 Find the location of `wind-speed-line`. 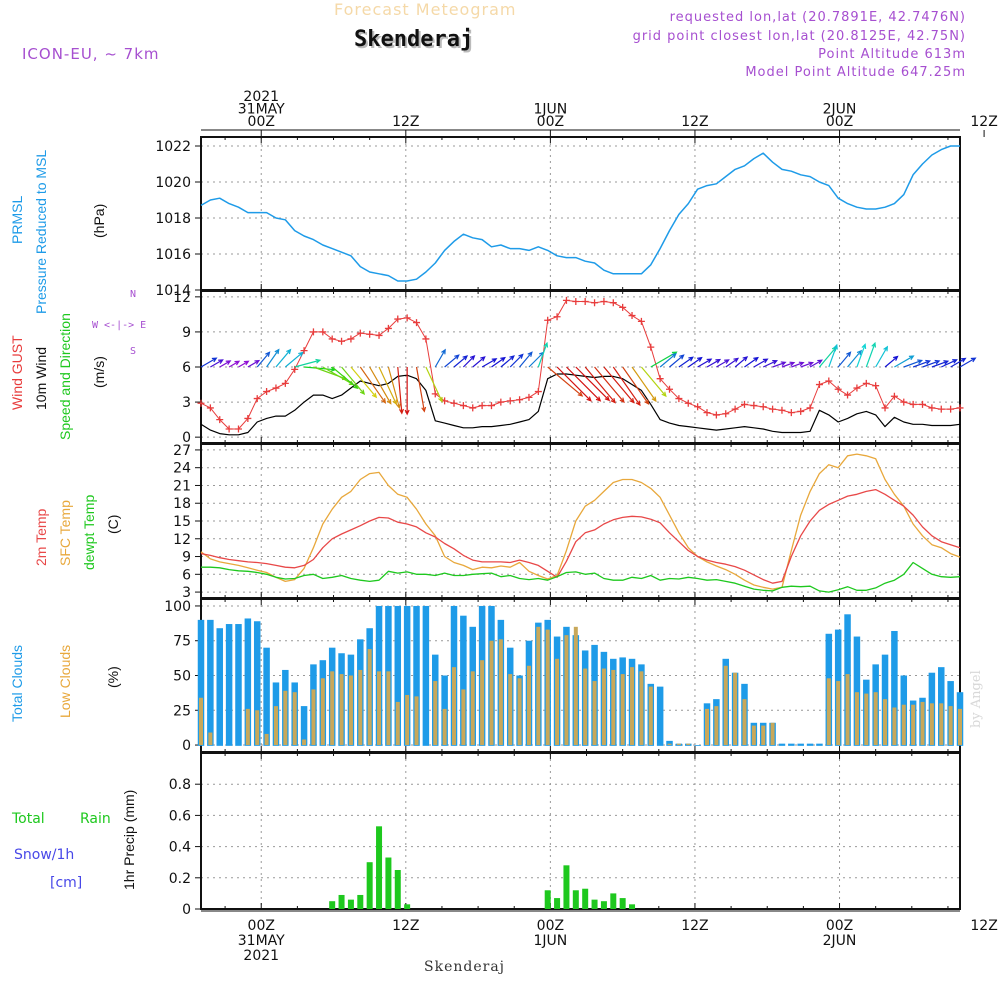

wind-speed-line is located at coordinates (580, 404).